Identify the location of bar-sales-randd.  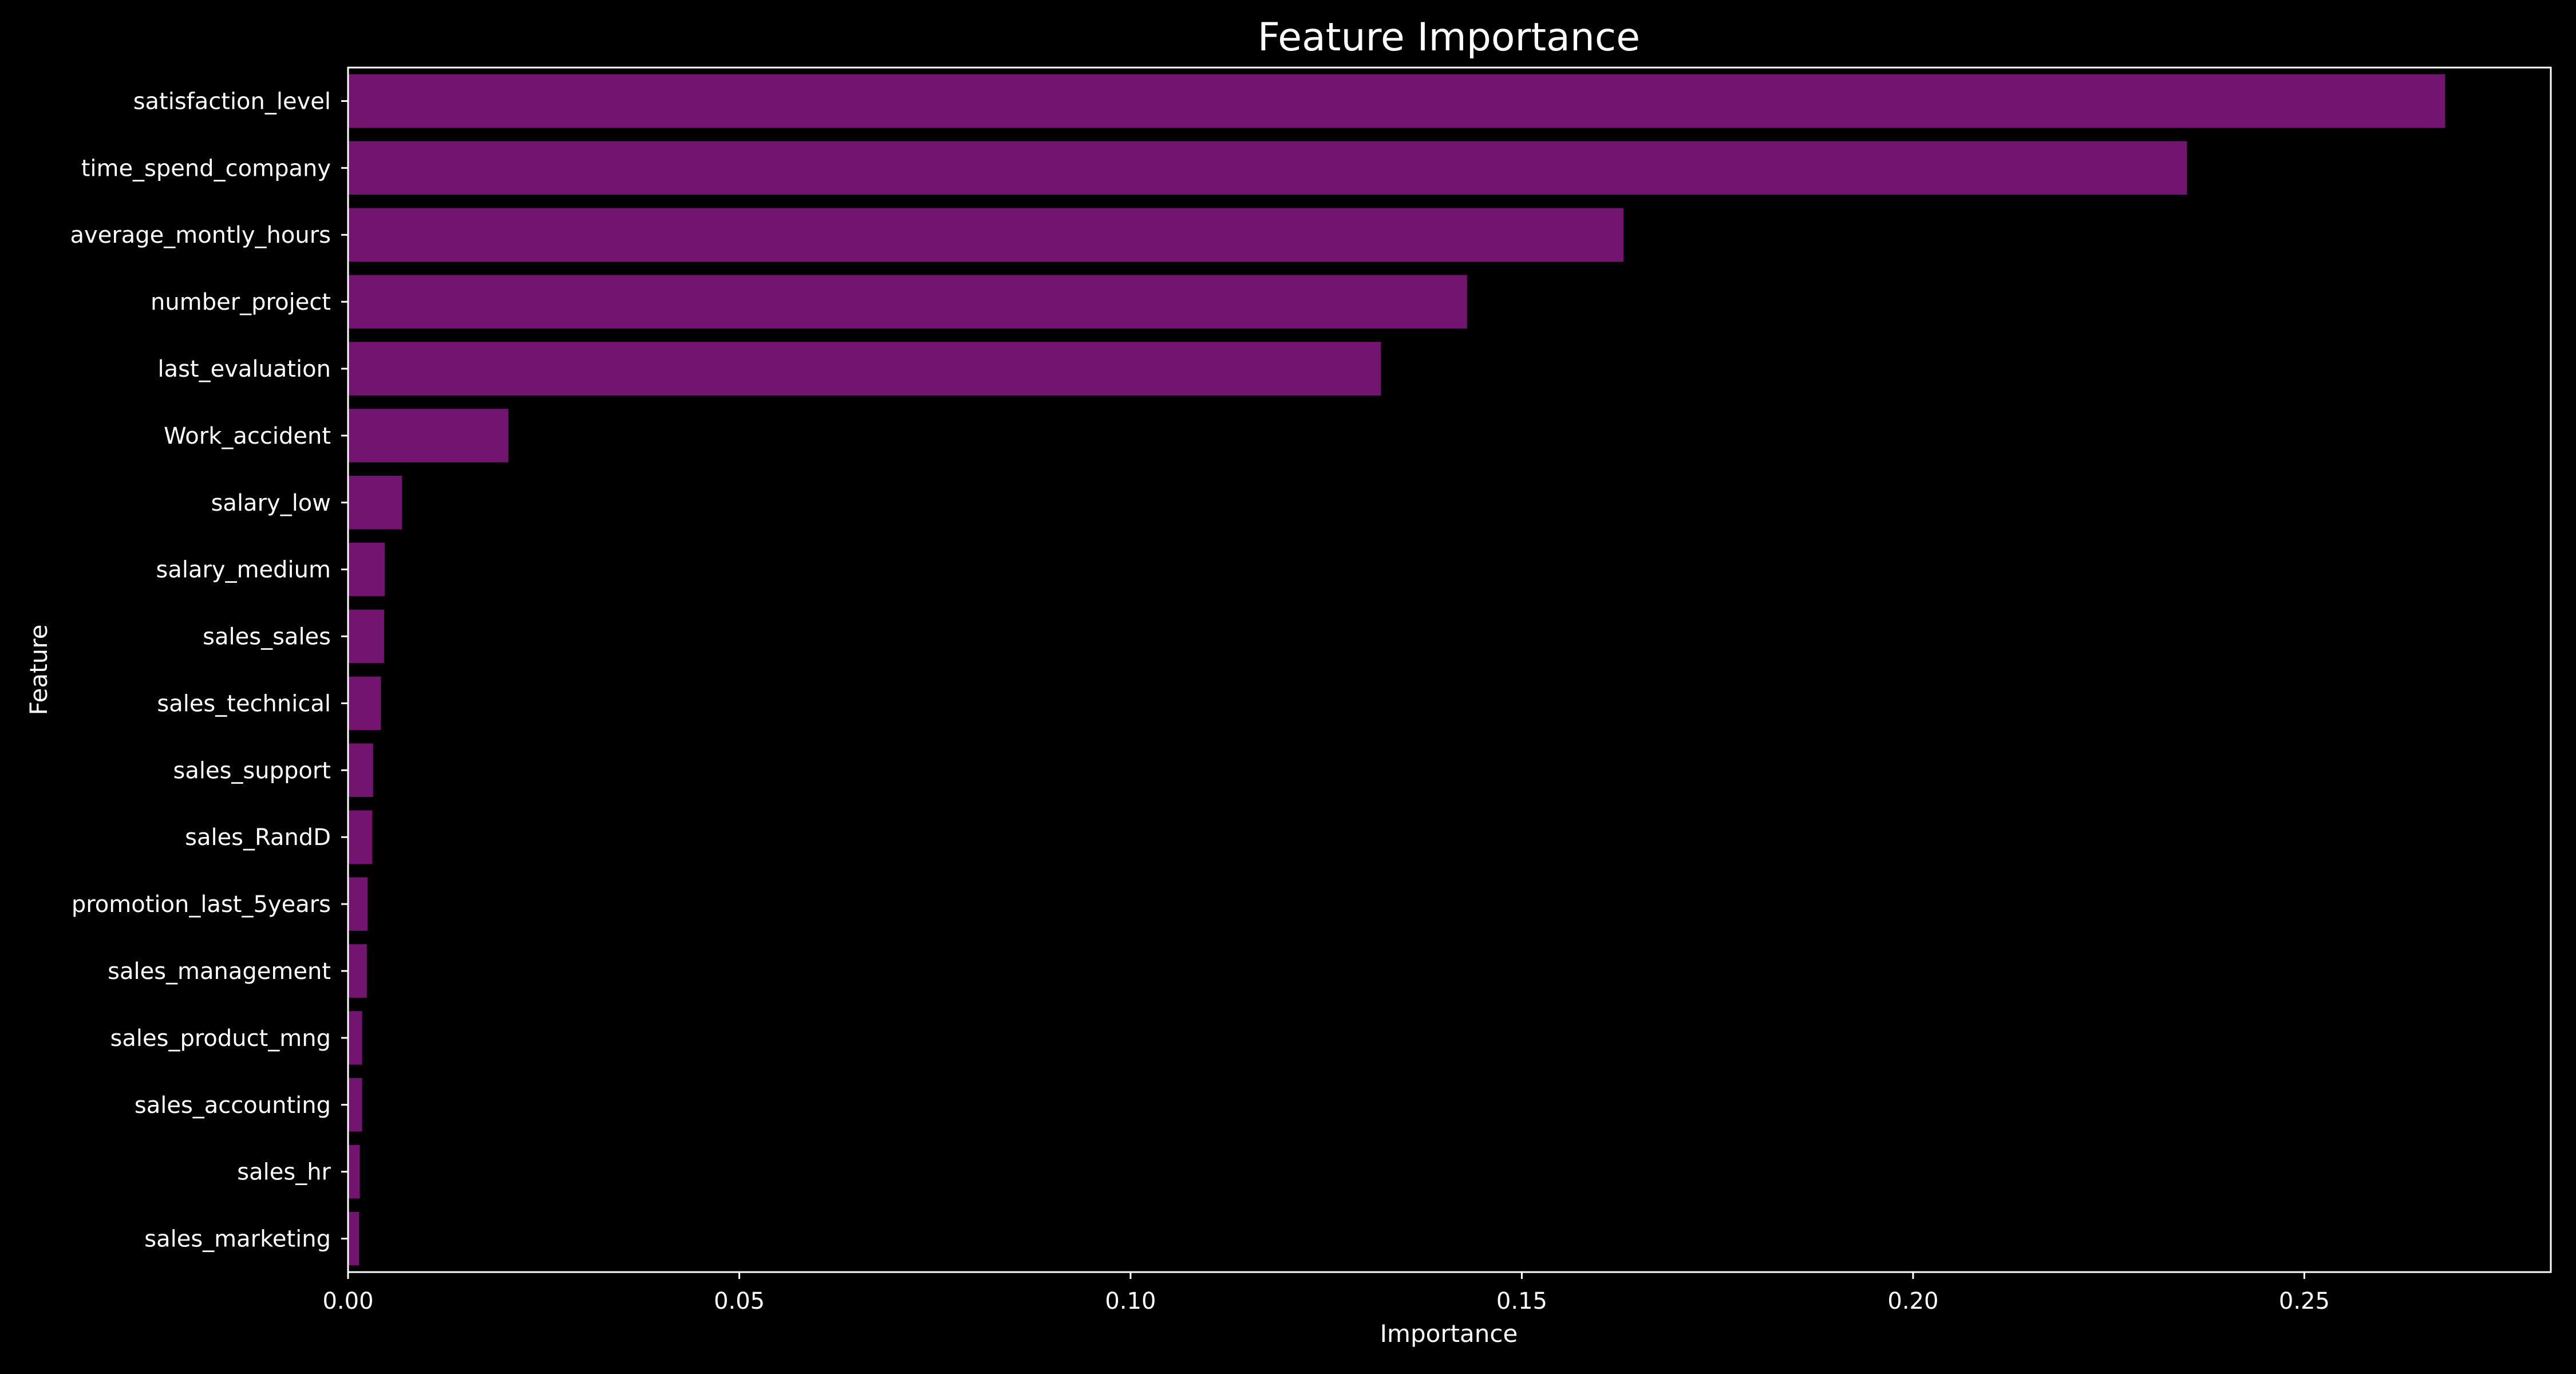
(360, 837).